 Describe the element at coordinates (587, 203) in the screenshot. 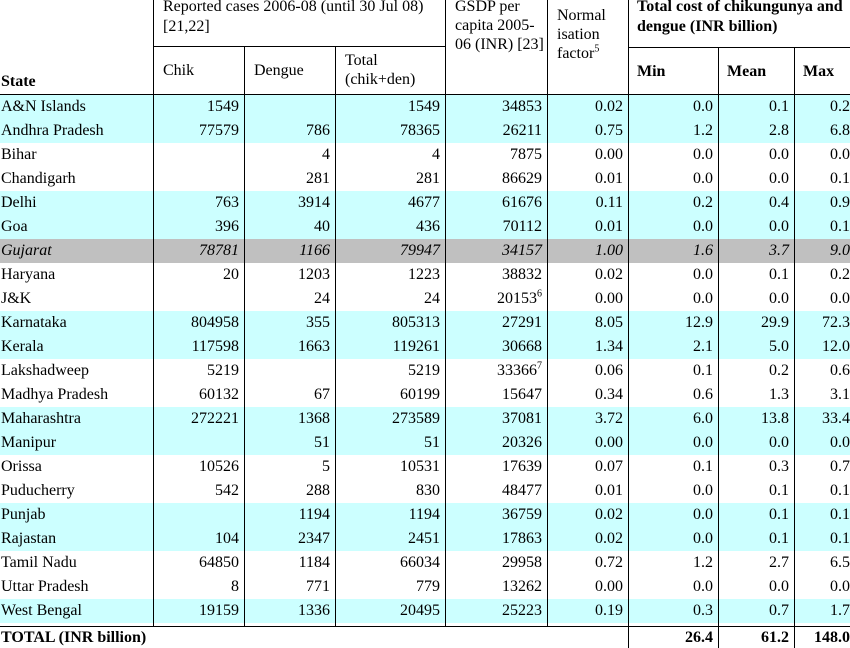

I see `cell-norm: 0.11` at that location.